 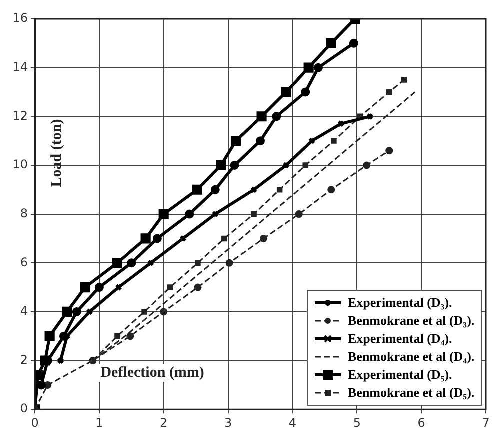 I want to click on x-tick-label: 5, so click(x=357, y=423).